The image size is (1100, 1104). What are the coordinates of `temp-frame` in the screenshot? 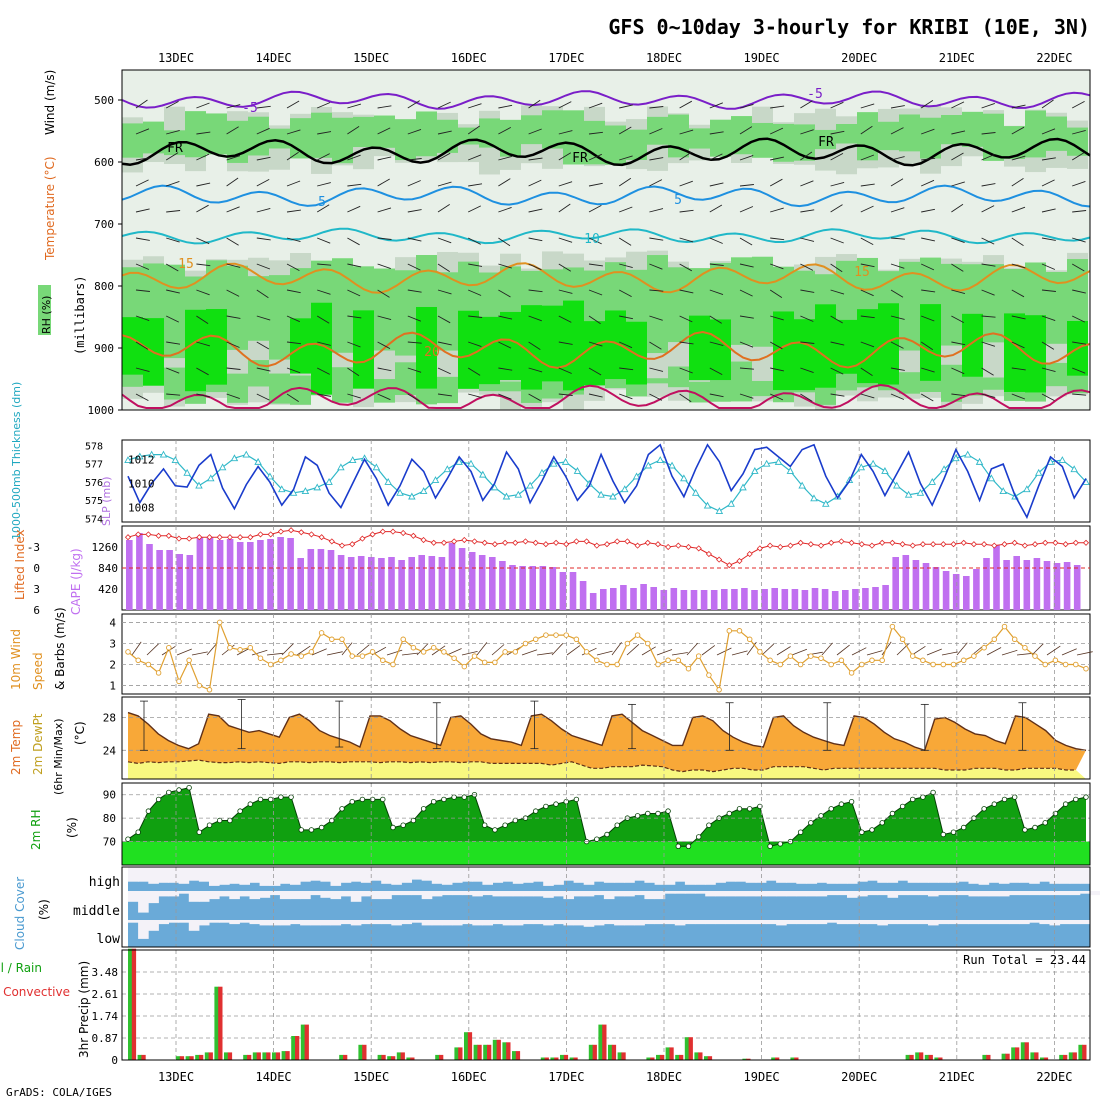 It's located at (606, 738).